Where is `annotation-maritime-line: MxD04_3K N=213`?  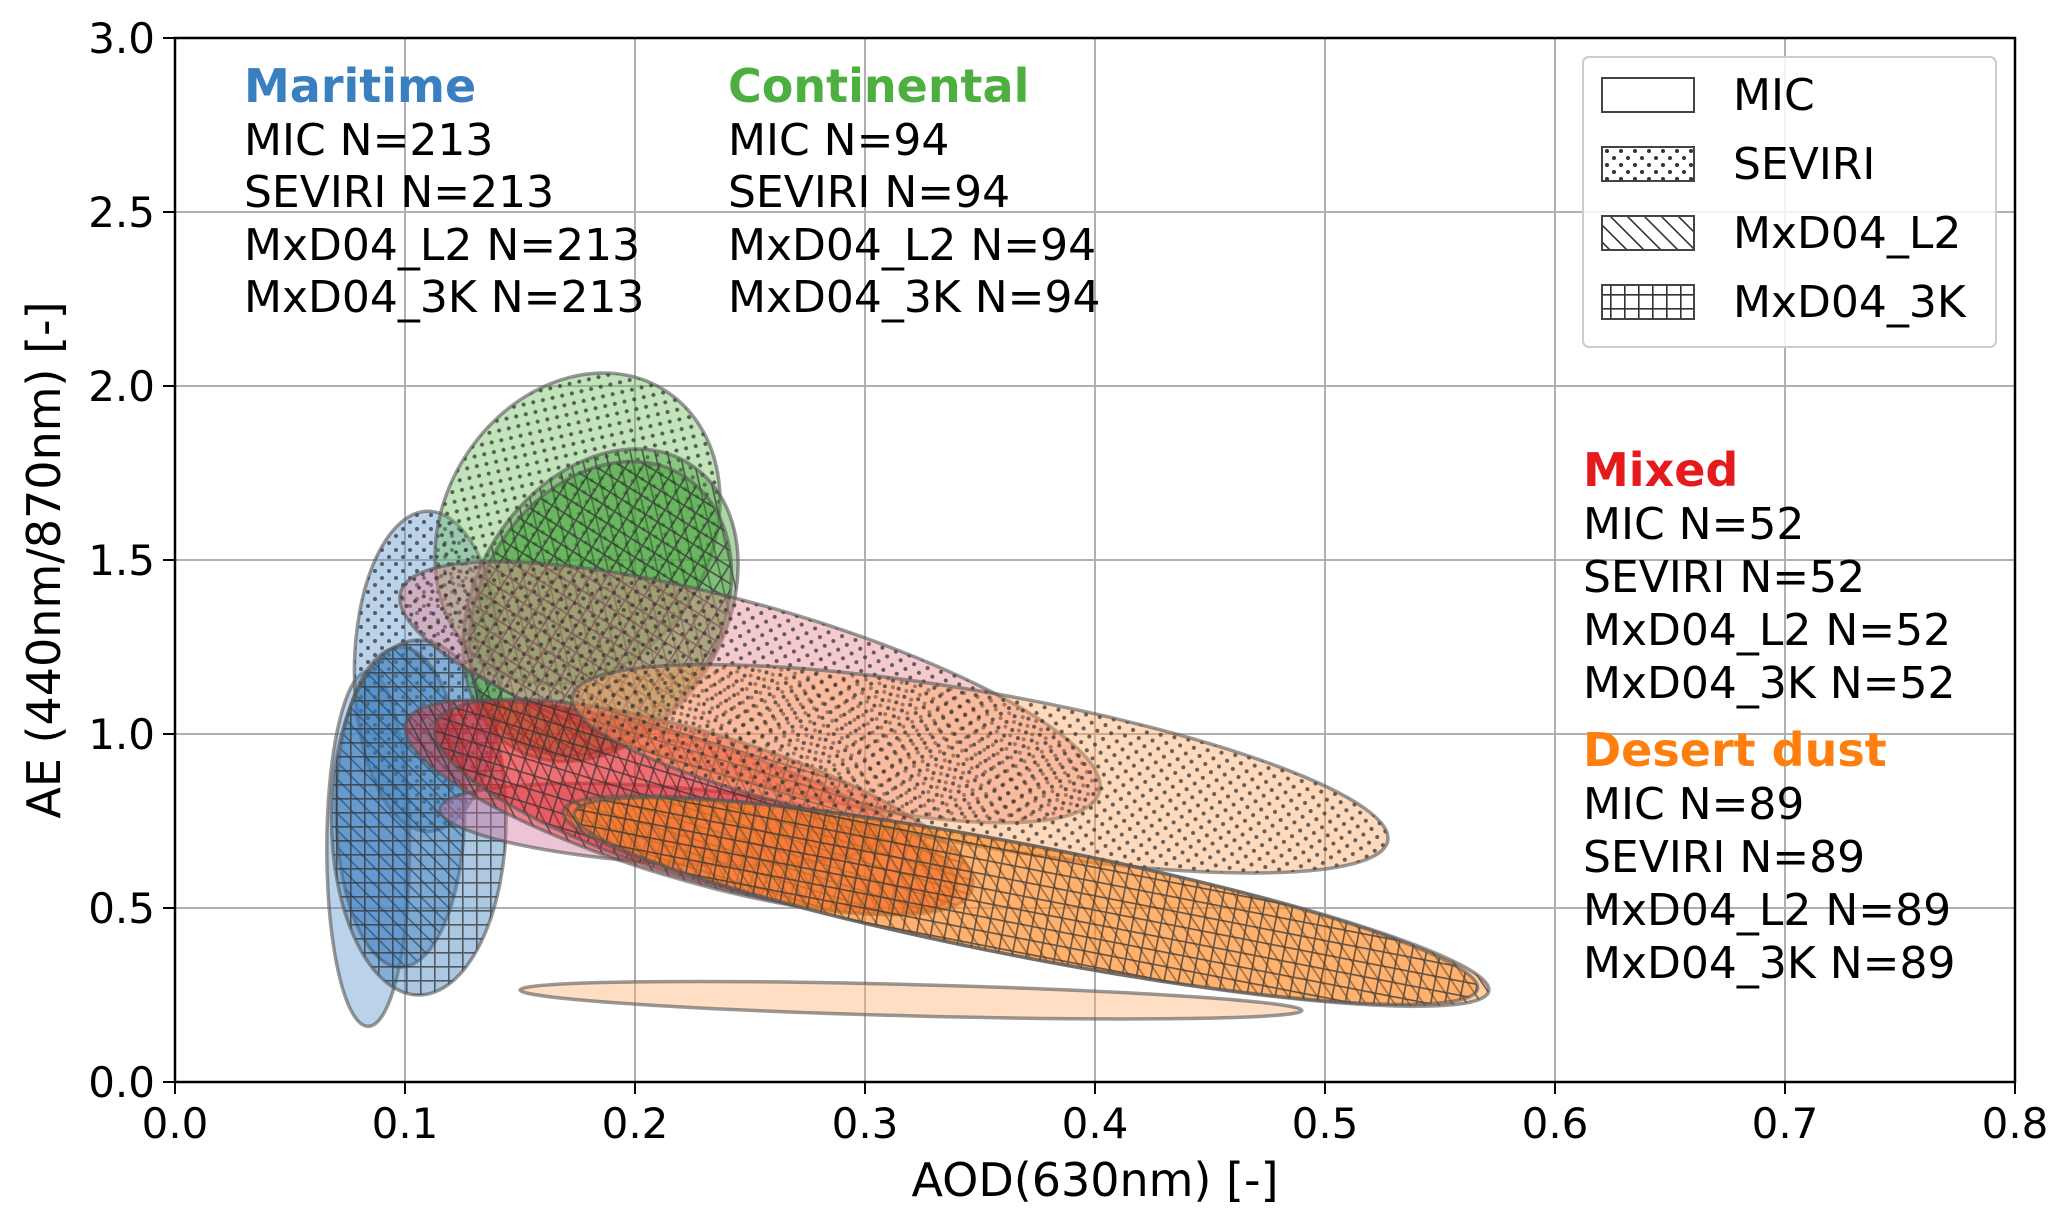 annotation-maritime-line: MxD04_3K N=213 is located at coordinates (444, 297).